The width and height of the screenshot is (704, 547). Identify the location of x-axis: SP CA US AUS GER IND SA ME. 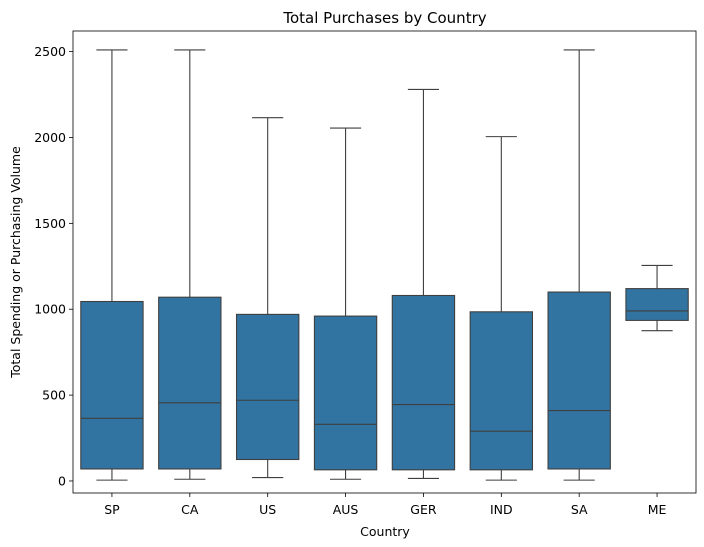
(385, 505).